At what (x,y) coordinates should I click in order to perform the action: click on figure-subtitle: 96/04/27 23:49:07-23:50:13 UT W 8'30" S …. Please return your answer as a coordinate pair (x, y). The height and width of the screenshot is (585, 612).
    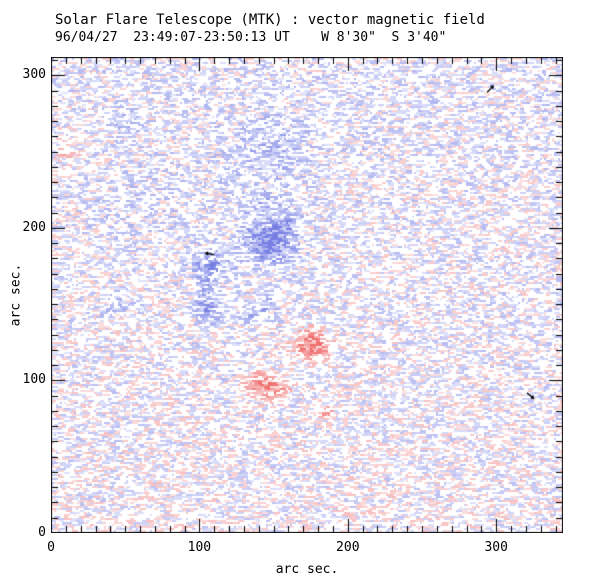
    Looking at the image, I should click on (251, 37).